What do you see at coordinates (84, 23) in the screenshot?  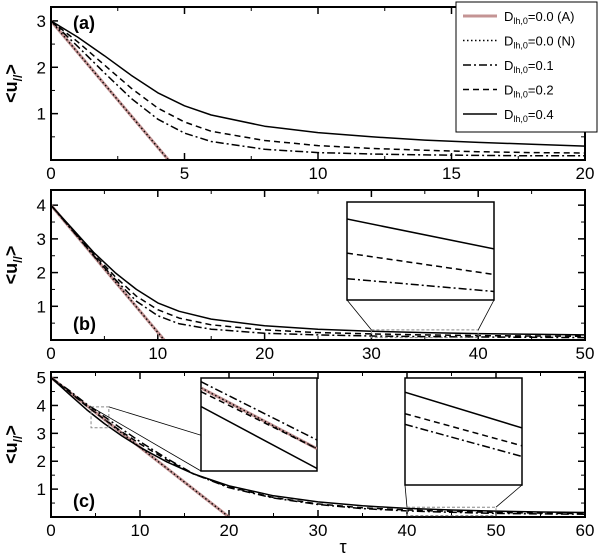 I see `panel-label: (a)` at bounding box center [84, 23].